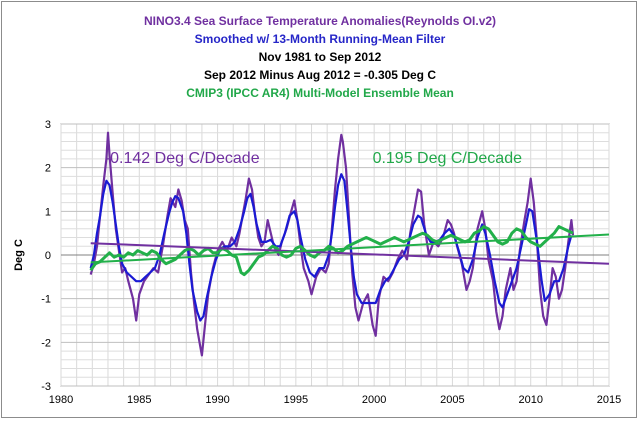 This screenshot has height=421, width=640. Describe the element at coordinates (46, 387) in the screenshot. I see `y-tick-label: -3` at that location.